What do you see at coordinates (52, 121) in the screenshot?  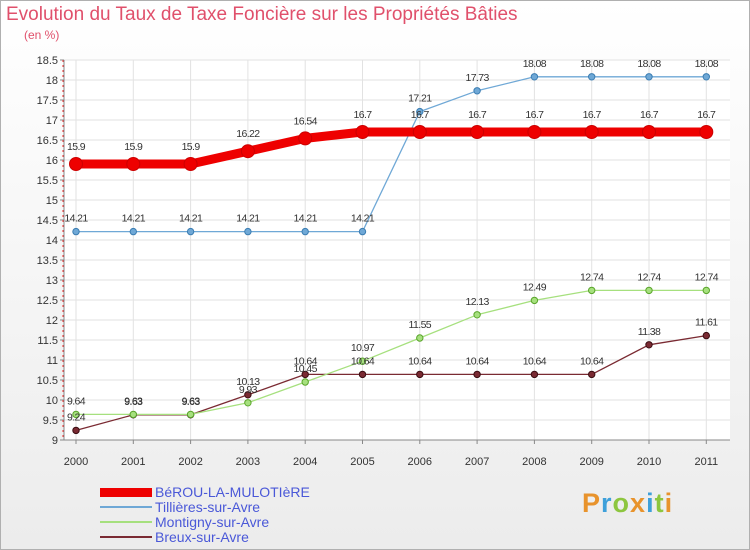 I see `y-tick-label: 17` at bounding box center [52, 121].